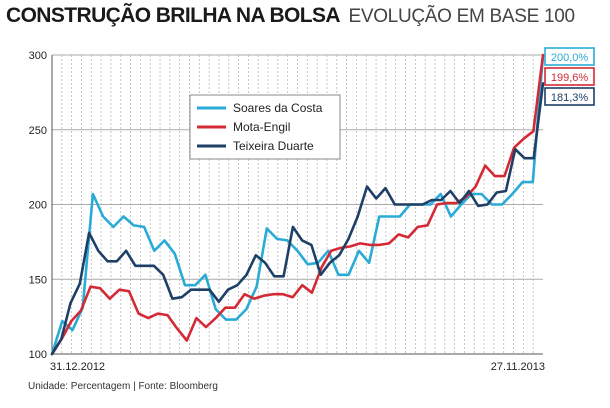 This screenshot has width=610, height=408. I want to click on end-value-label: 181,3%, so click(569, 96).